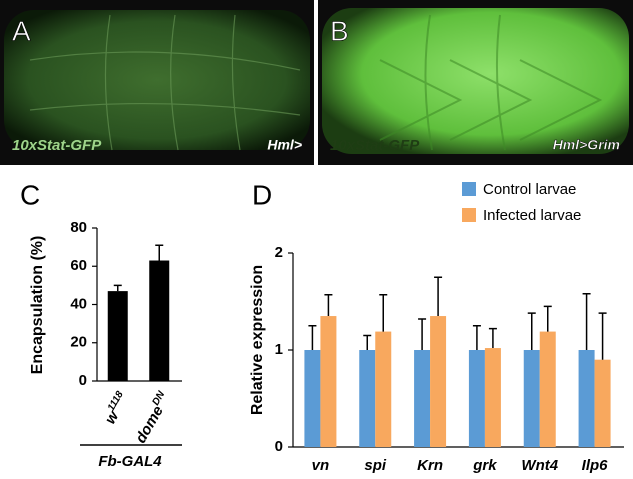 The height and width of the screenshot is (479, 633). What do you see at coordinates (430, 465) in the screenshot?
I see `x-tick-label: Krn` at bounding box center [430, 465].